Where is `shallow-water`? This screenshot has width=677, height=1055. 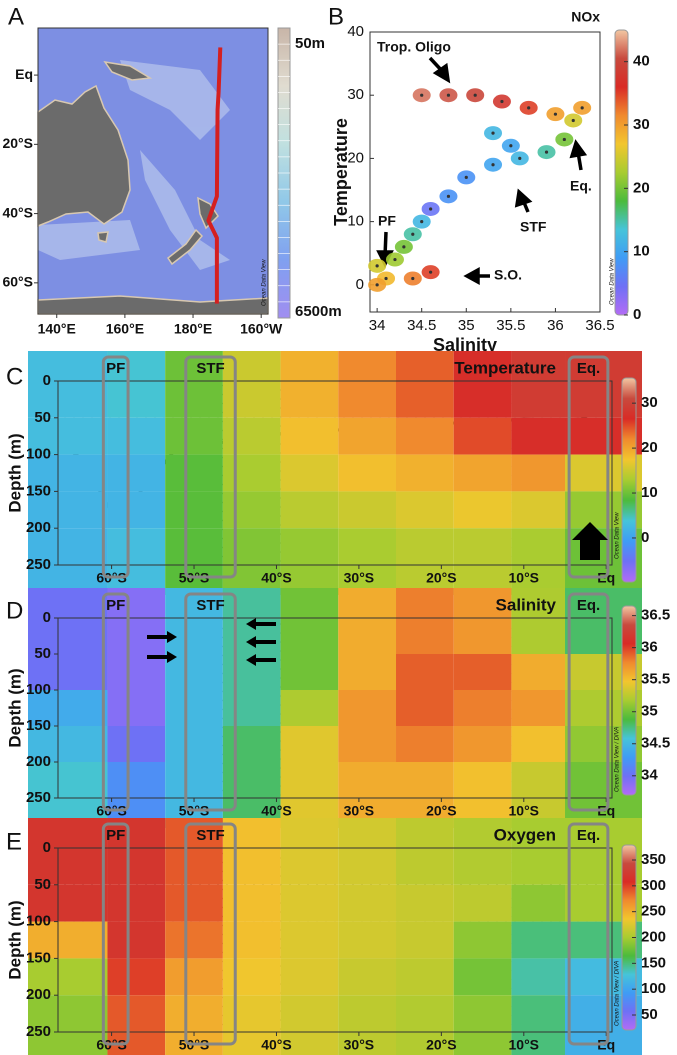 shallow-water is located at coordinates (134, 165).